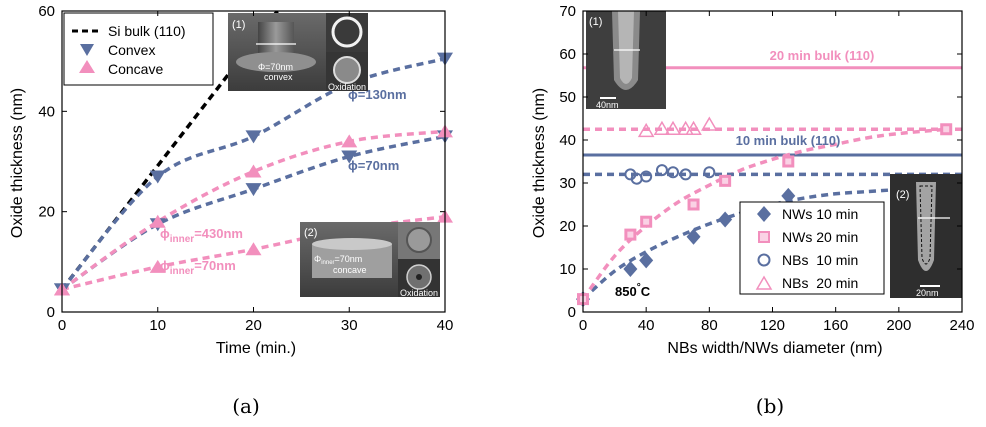 The height and width of the screenshot is (427, 986). I want to click on annotation-phi-inner-430: ϕinner=430nm, so click(201, 235).